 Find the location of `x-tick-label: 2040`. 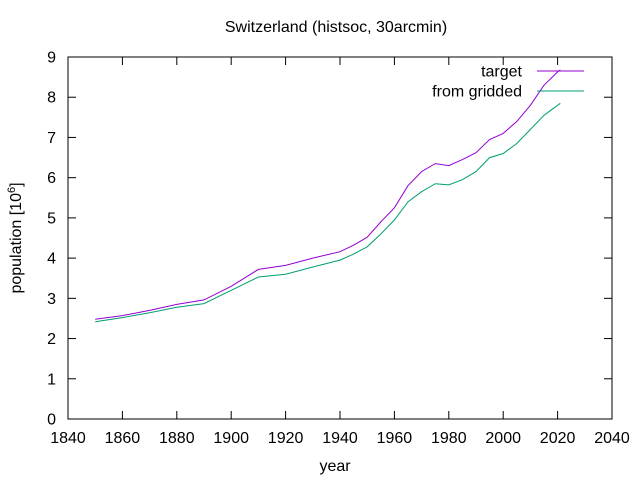

x-tick-label: 2040 is located at coordinates (612, 438).